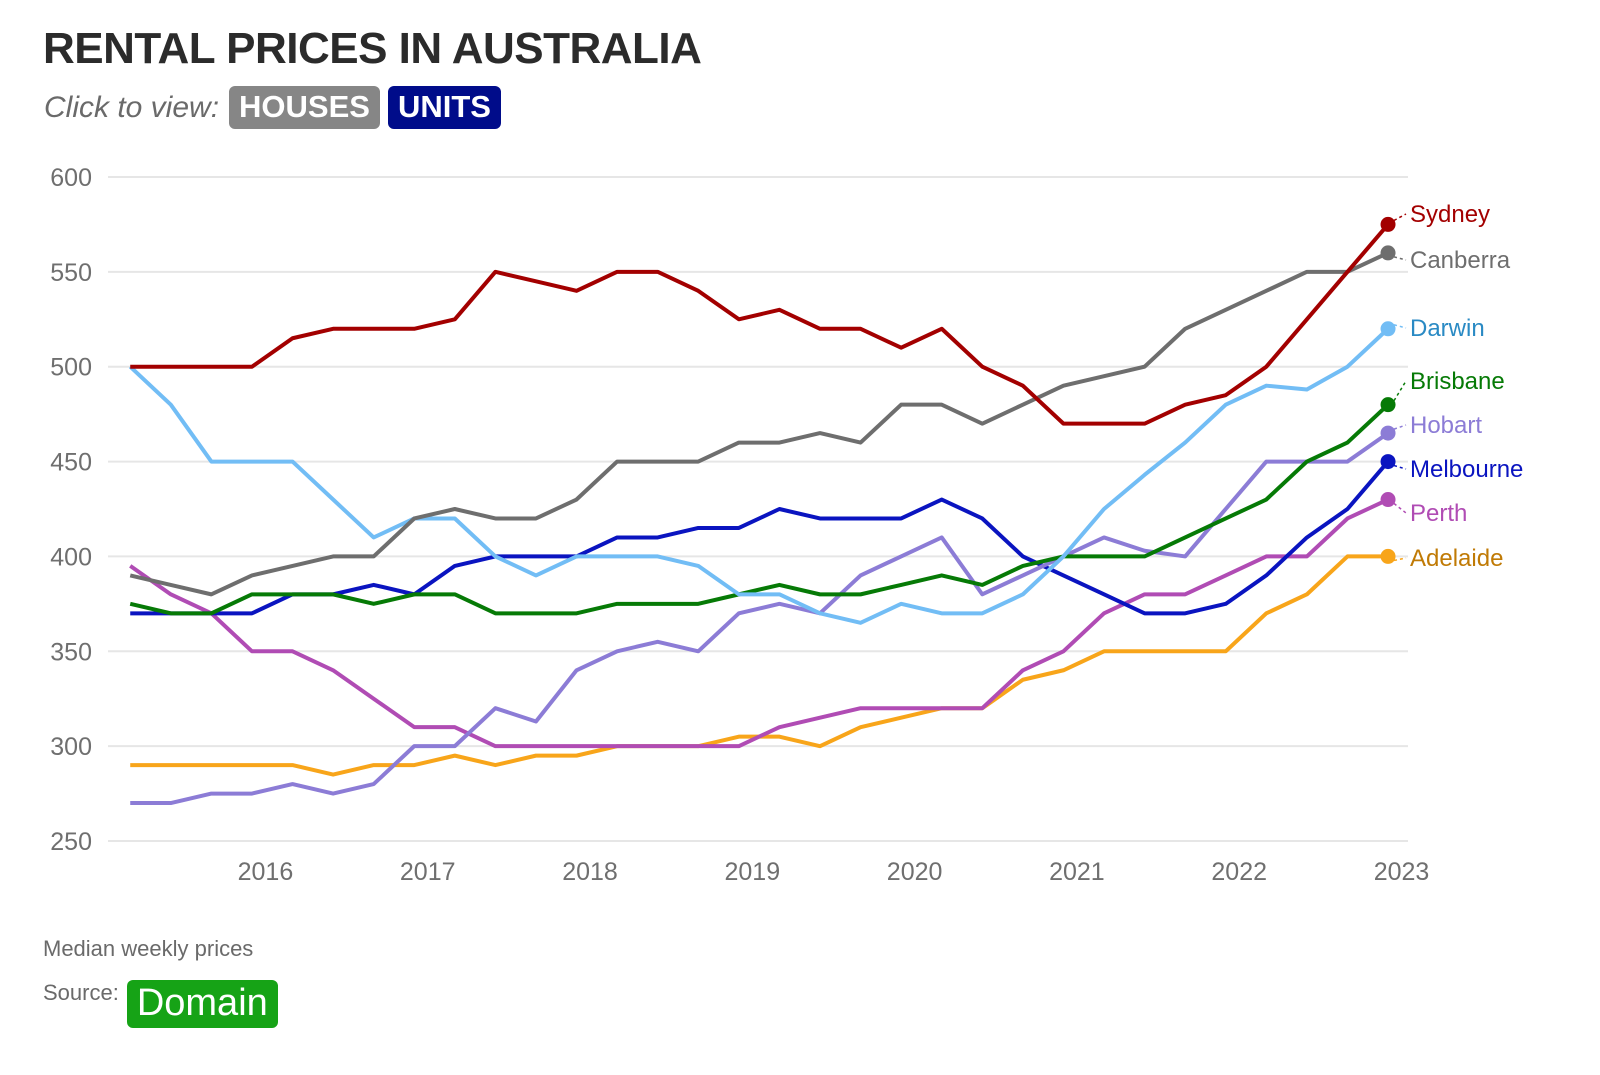  Describe the element at coordinates (1402, 872) in the screenshot. I see `x-tick-label: 2023` at that location.